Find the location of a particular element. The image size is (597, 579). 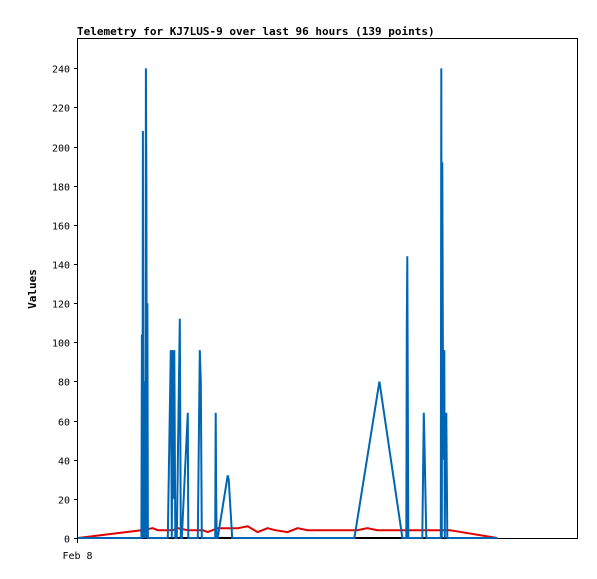

y-tick-label: 20 is located at coordinates (64, 501).